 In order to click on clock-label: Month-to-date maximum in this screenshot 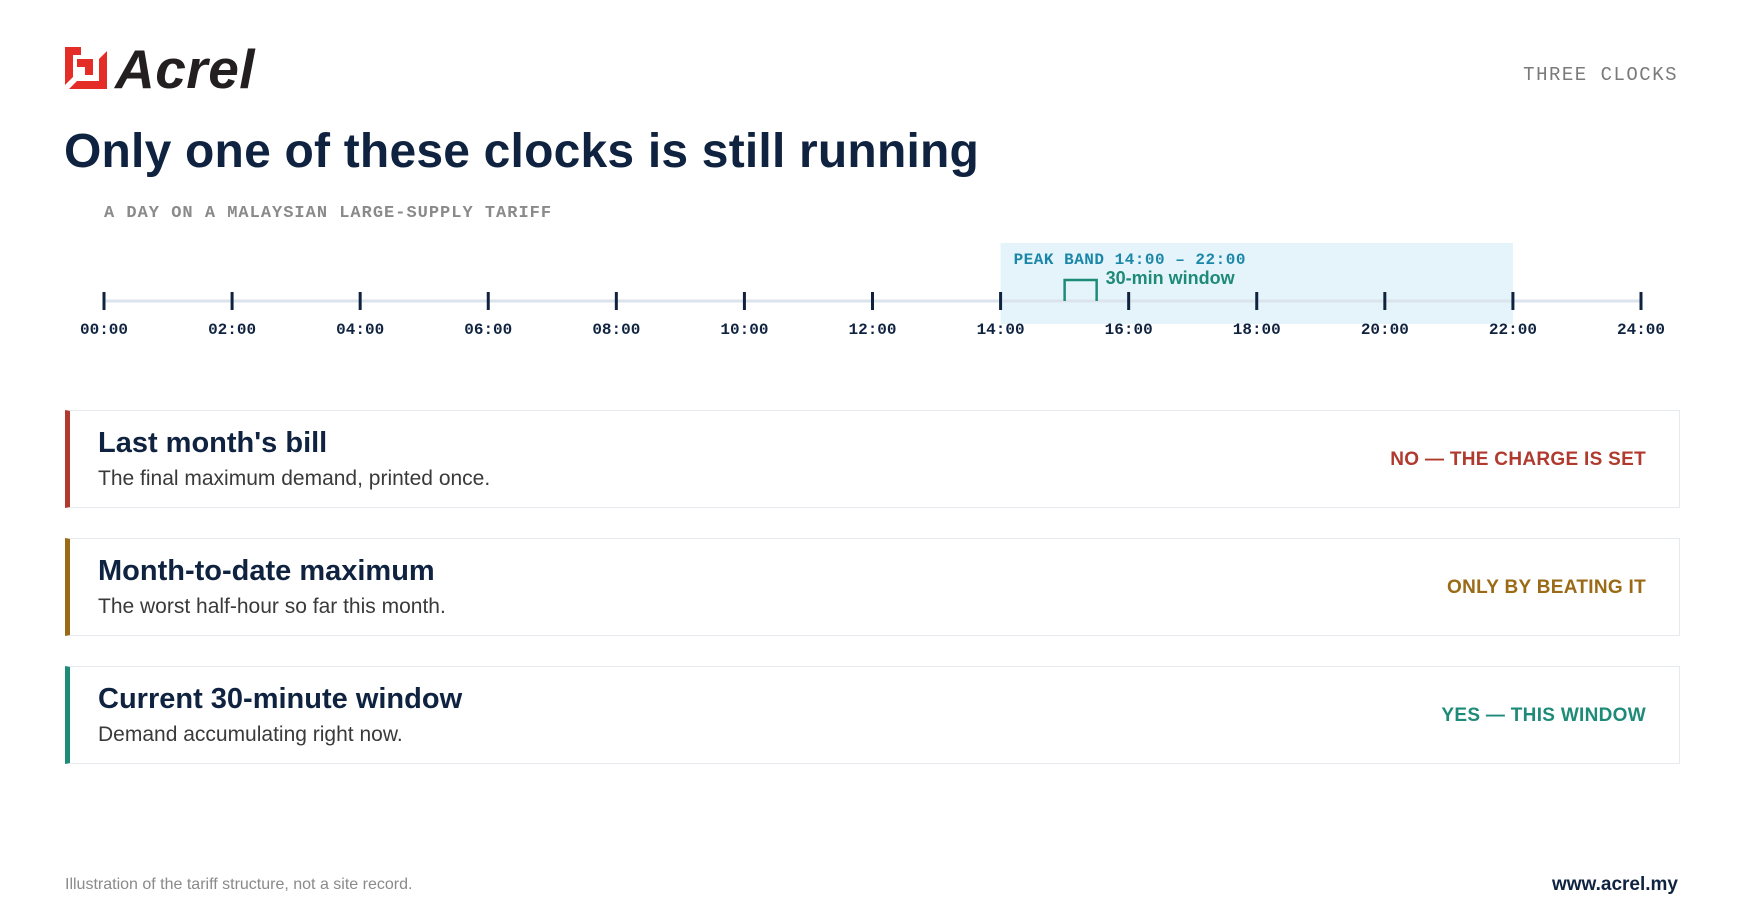, I will do `click(266, 571)`.